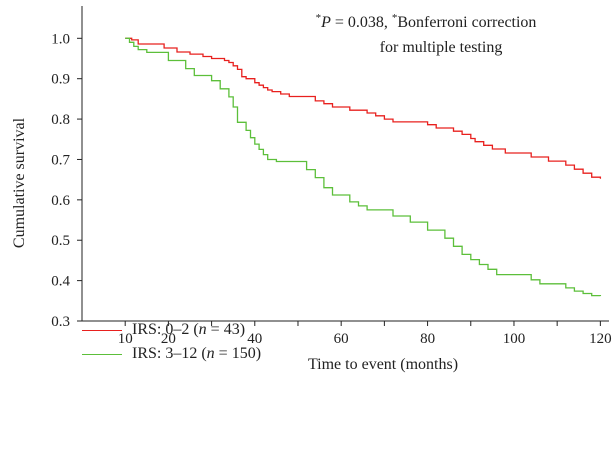 This screenshot has height=450, width=614. What do you see at coordinates (383, 364) in the screenshot?
I see `x-axis-title: Time to event (months)` at bounding box center [383, 364].